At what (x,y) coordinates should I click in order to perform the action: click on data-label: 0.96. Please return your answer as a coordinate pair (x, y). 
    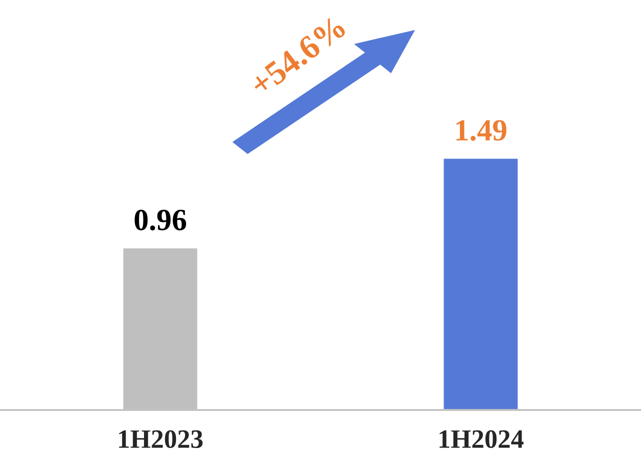
    Looking at the image, I should click on (160, 220).